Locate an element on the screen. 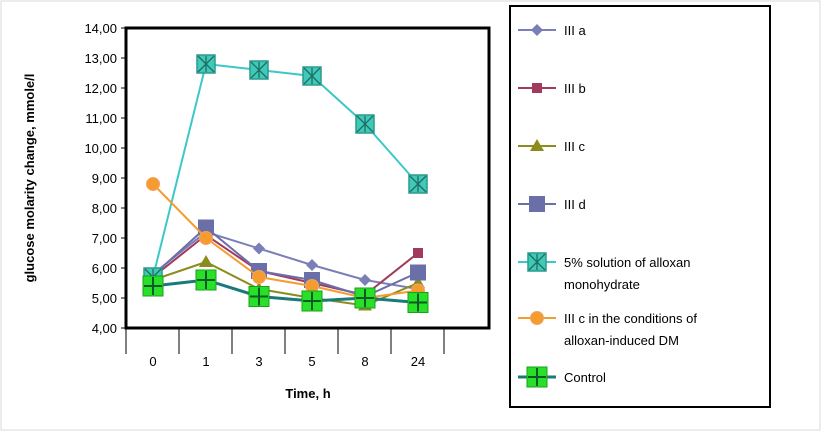  legend-item: 5% solution of alloxan monohydrate is located at coordinates (604, 272).